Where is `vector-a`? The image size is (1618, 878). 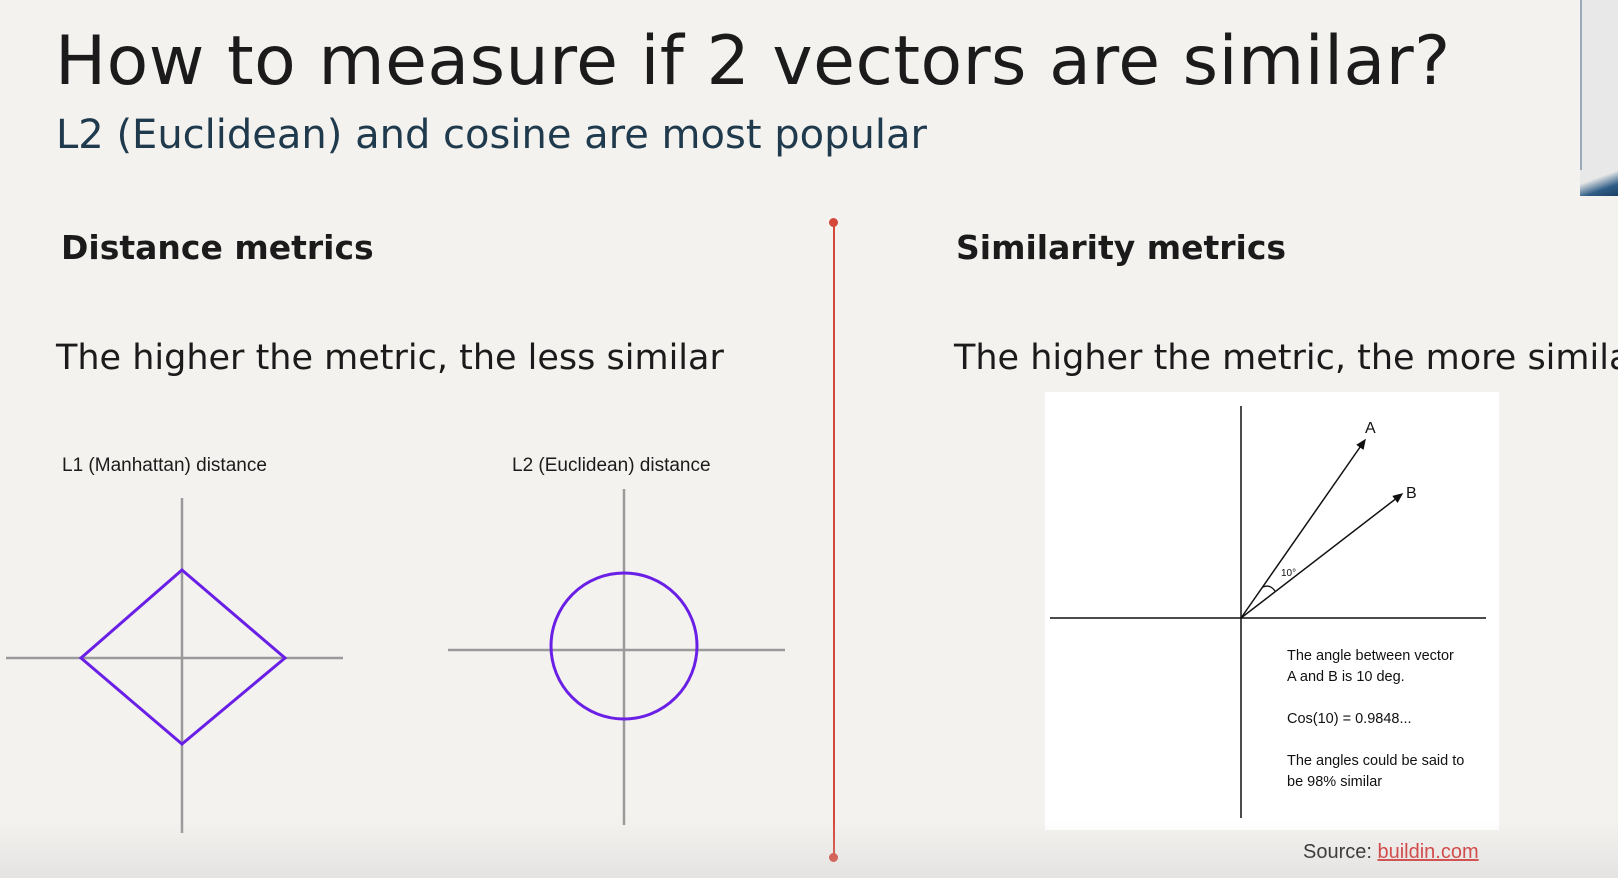 vector-a is located at coordinates (1303, 528).